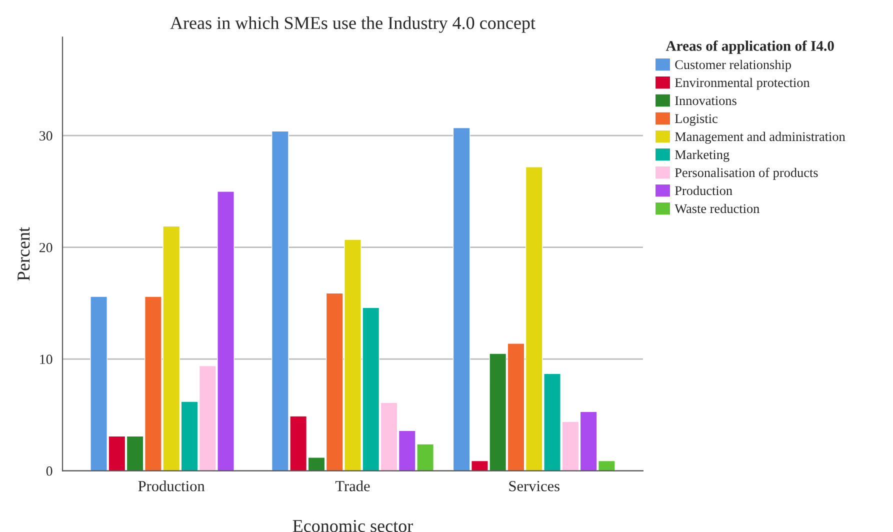  I want to click on legend-title: Areas of application of I4.0, so click(750, 47).